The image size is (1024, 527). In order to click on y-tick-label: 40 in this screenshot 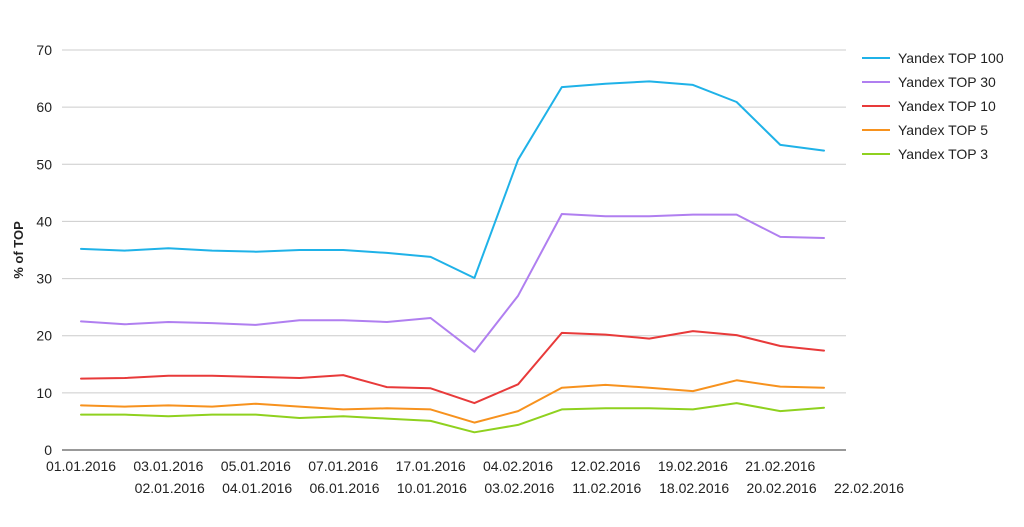, I will do `click(44, 221)`.